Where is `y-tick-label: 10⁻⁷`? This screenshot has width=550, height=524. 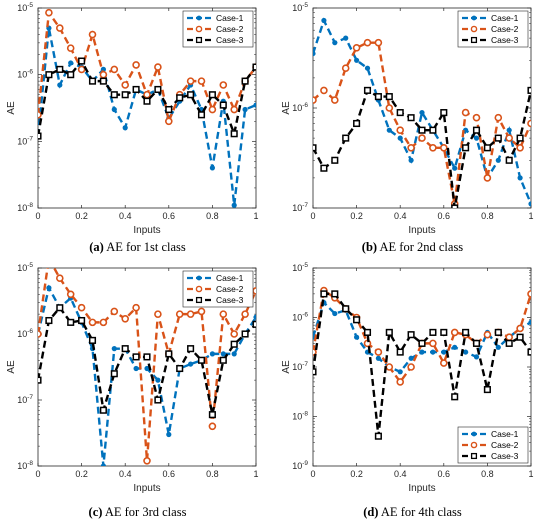
y-tick-label: 10⁻⁷ is located at coordinates (300, 207).